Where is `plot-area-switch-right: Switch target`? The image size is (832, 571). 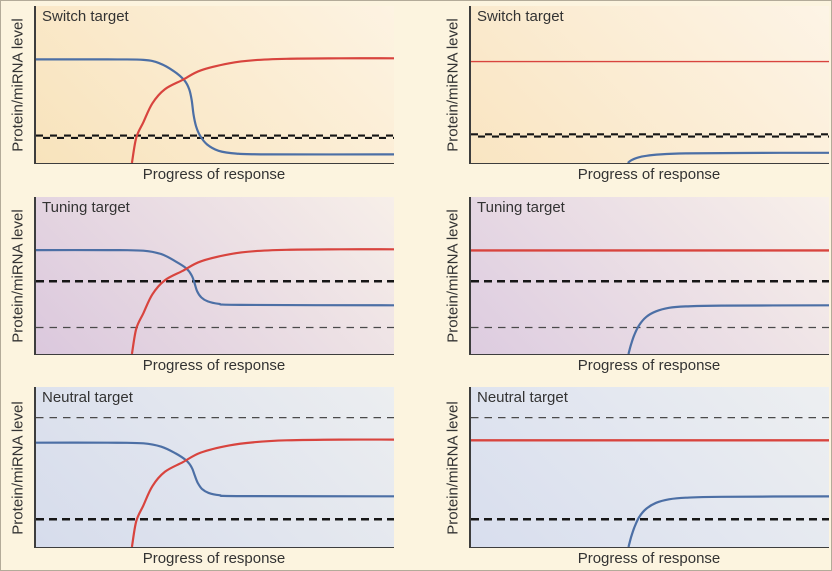
plot-area-switch-right: Switch target is located at coordinates (649, 85).